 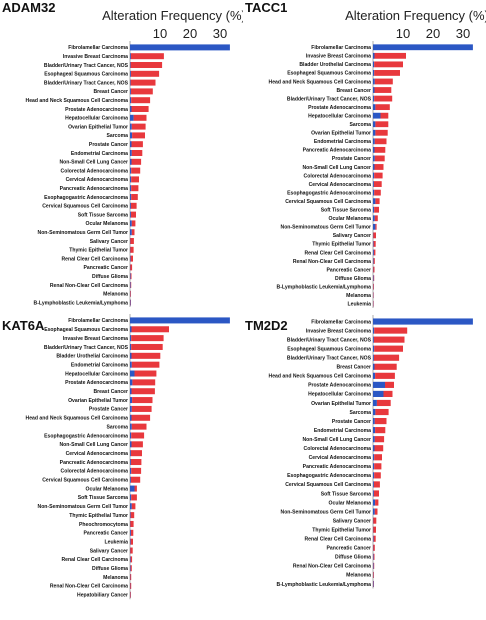 I want to click on bar-blue-fibrolamellar-carcinoma, so click(x=180, y=320).